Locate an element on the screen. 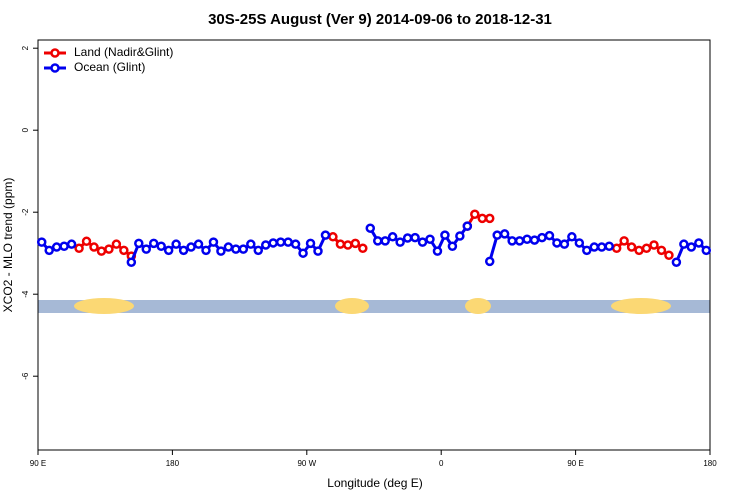  surface-band is located at coordinates (374, 306).